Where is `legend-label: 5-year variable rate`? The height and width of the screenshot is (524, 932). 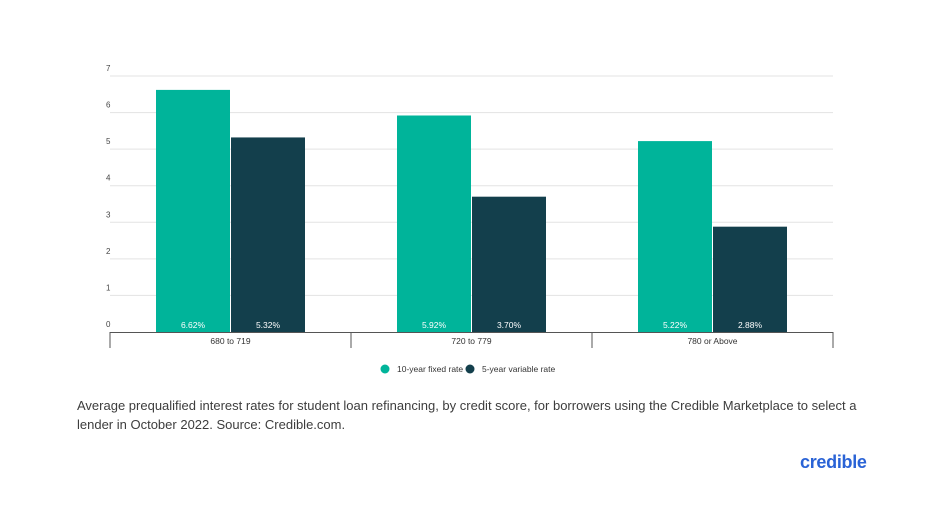
legend-label: 5-year variable rate is located at coordinates (519, 369).